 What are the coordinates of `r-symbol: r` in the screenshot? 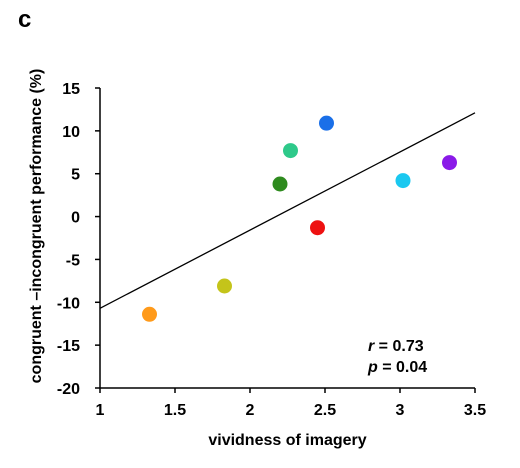 It's located at (371, 346).